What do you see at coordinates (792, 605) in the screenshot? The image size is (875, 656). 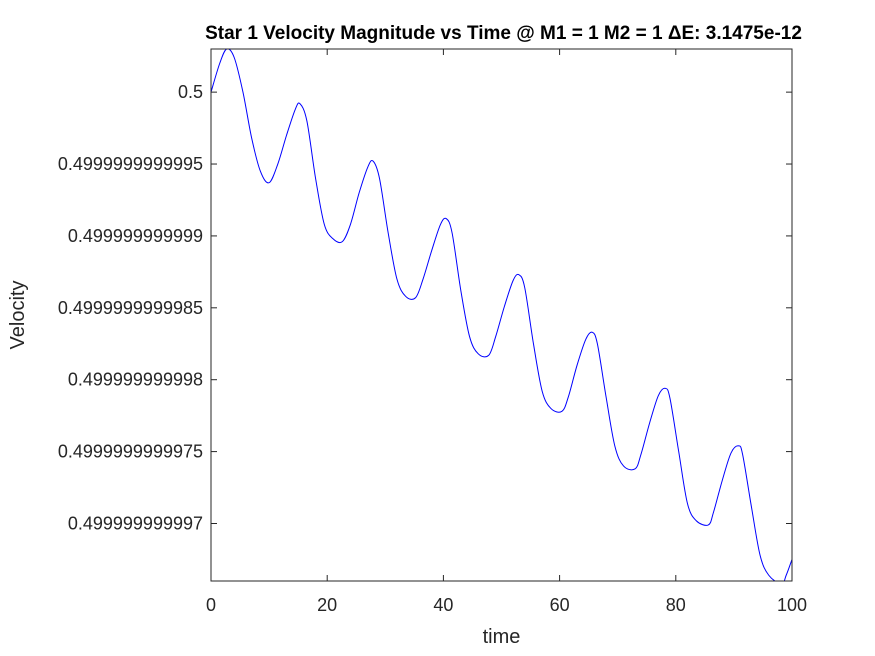 I see `x-tick-label: 100` at bounding box center [792, 605].